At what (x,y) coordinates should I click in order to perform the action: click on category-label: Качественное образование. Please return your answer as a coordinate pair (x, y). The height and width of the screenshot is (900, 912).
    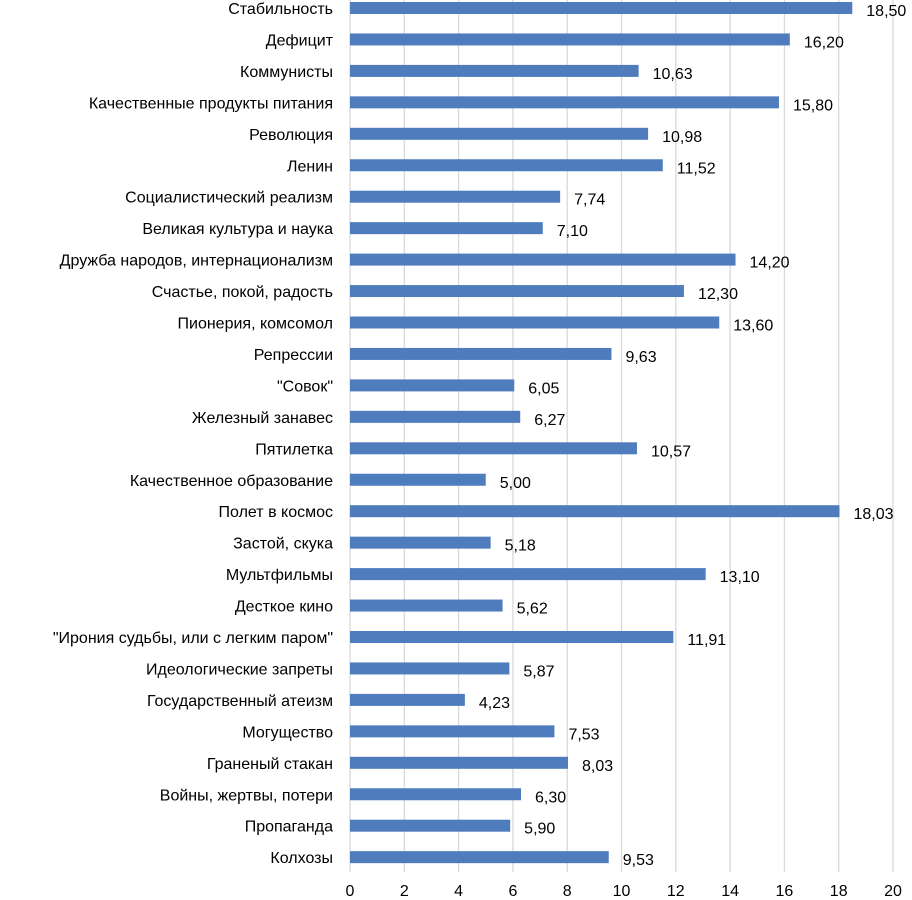
    Looking at the image, I should click on (231, 481).